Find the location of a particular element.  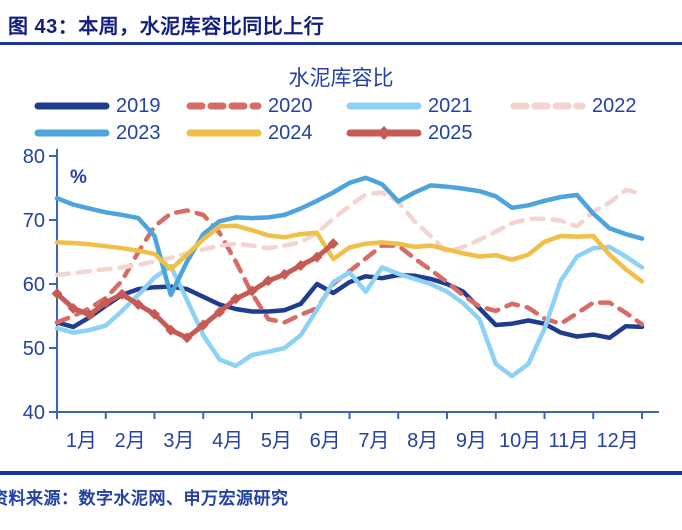

footer-divider is located at coordinates (341, 473).